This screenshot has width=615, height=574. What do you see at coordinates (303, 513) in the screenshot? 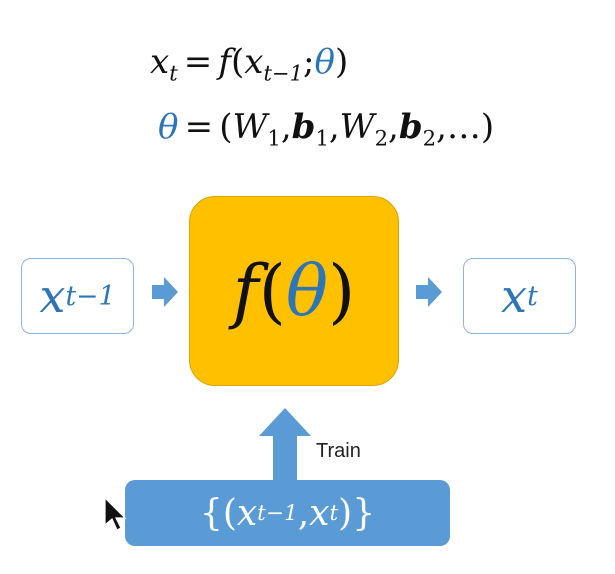
I see `dataset-comma: ,` at bounding box center [303, 513].